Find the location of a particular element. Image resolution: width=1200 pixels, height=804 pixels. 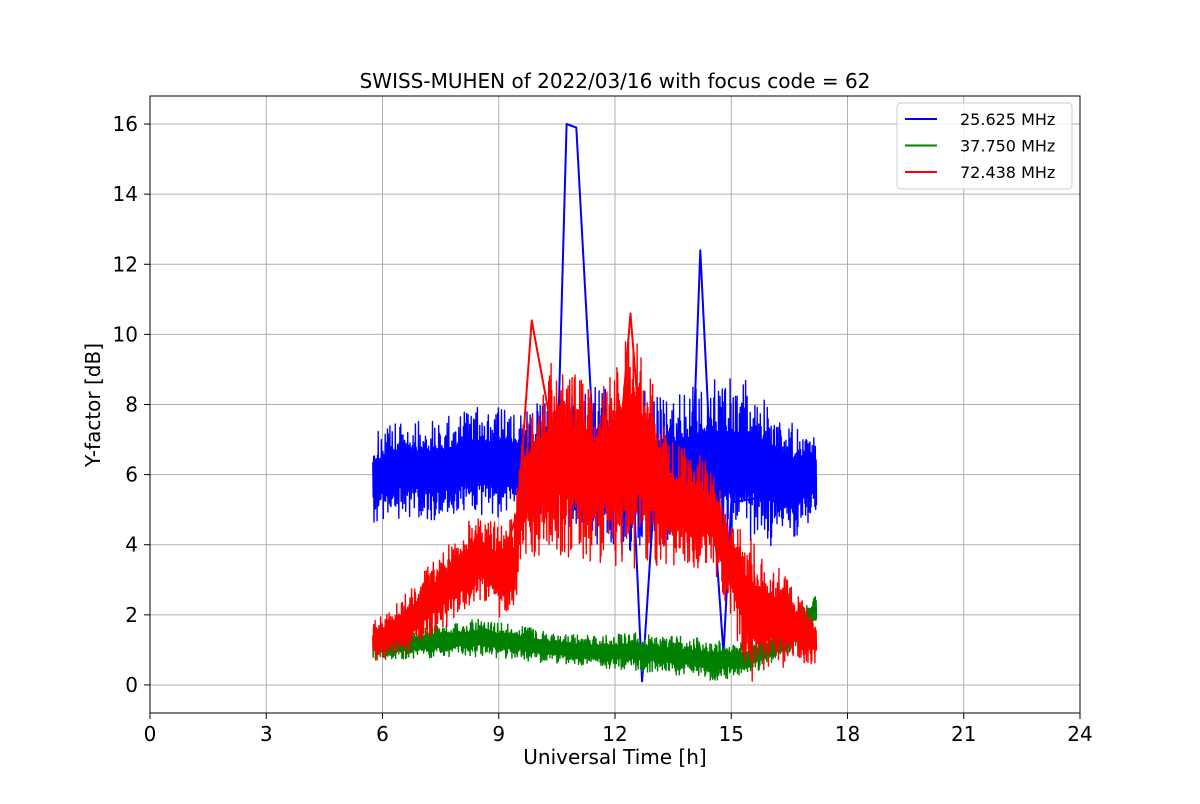

y-tick-label-4: 8 is located at coordinates (131, 405).